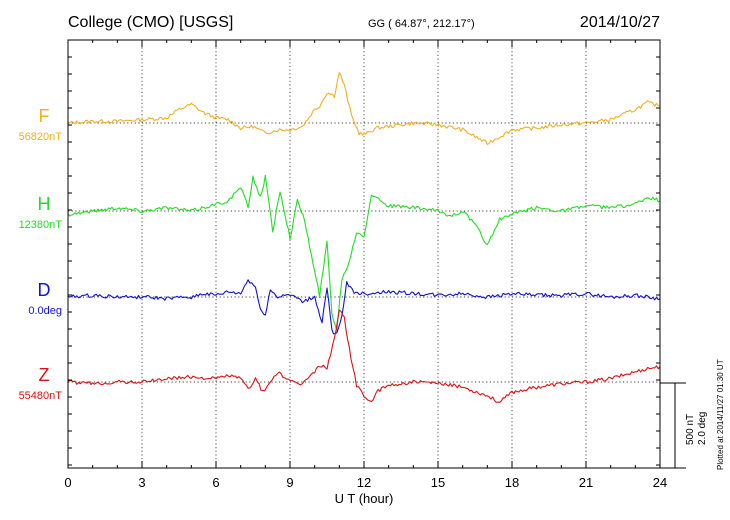  I want to click on scale-bar: 500 nT 2.0 deg, so click(684, 425).